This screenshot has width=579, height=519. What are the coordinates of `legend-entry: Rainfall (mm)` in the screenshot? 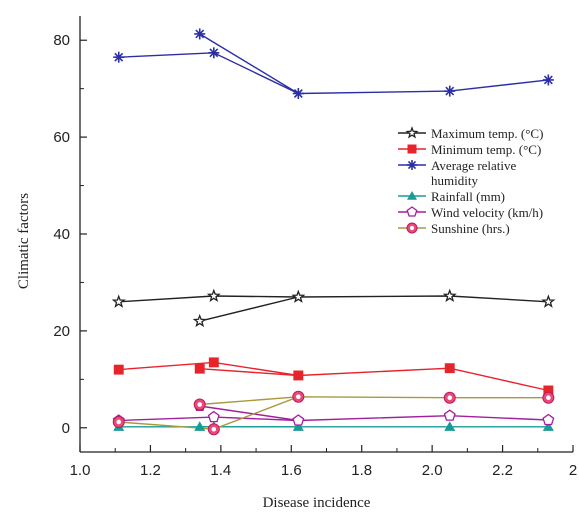 It's located at (451, 196).